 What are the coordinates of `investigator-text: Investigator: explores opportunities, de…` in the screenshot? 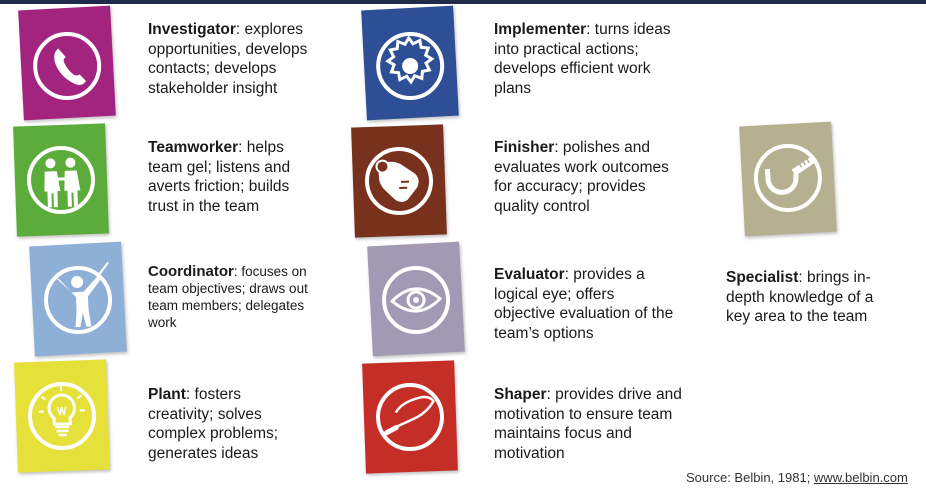 It's located at (243, 59).